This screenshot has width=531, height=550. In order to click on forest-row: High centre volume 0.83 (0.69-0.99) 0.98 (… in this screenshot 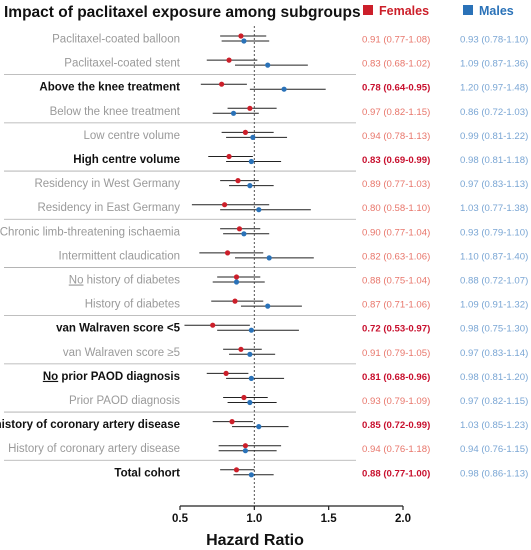, I will do `click(300, 159)`.